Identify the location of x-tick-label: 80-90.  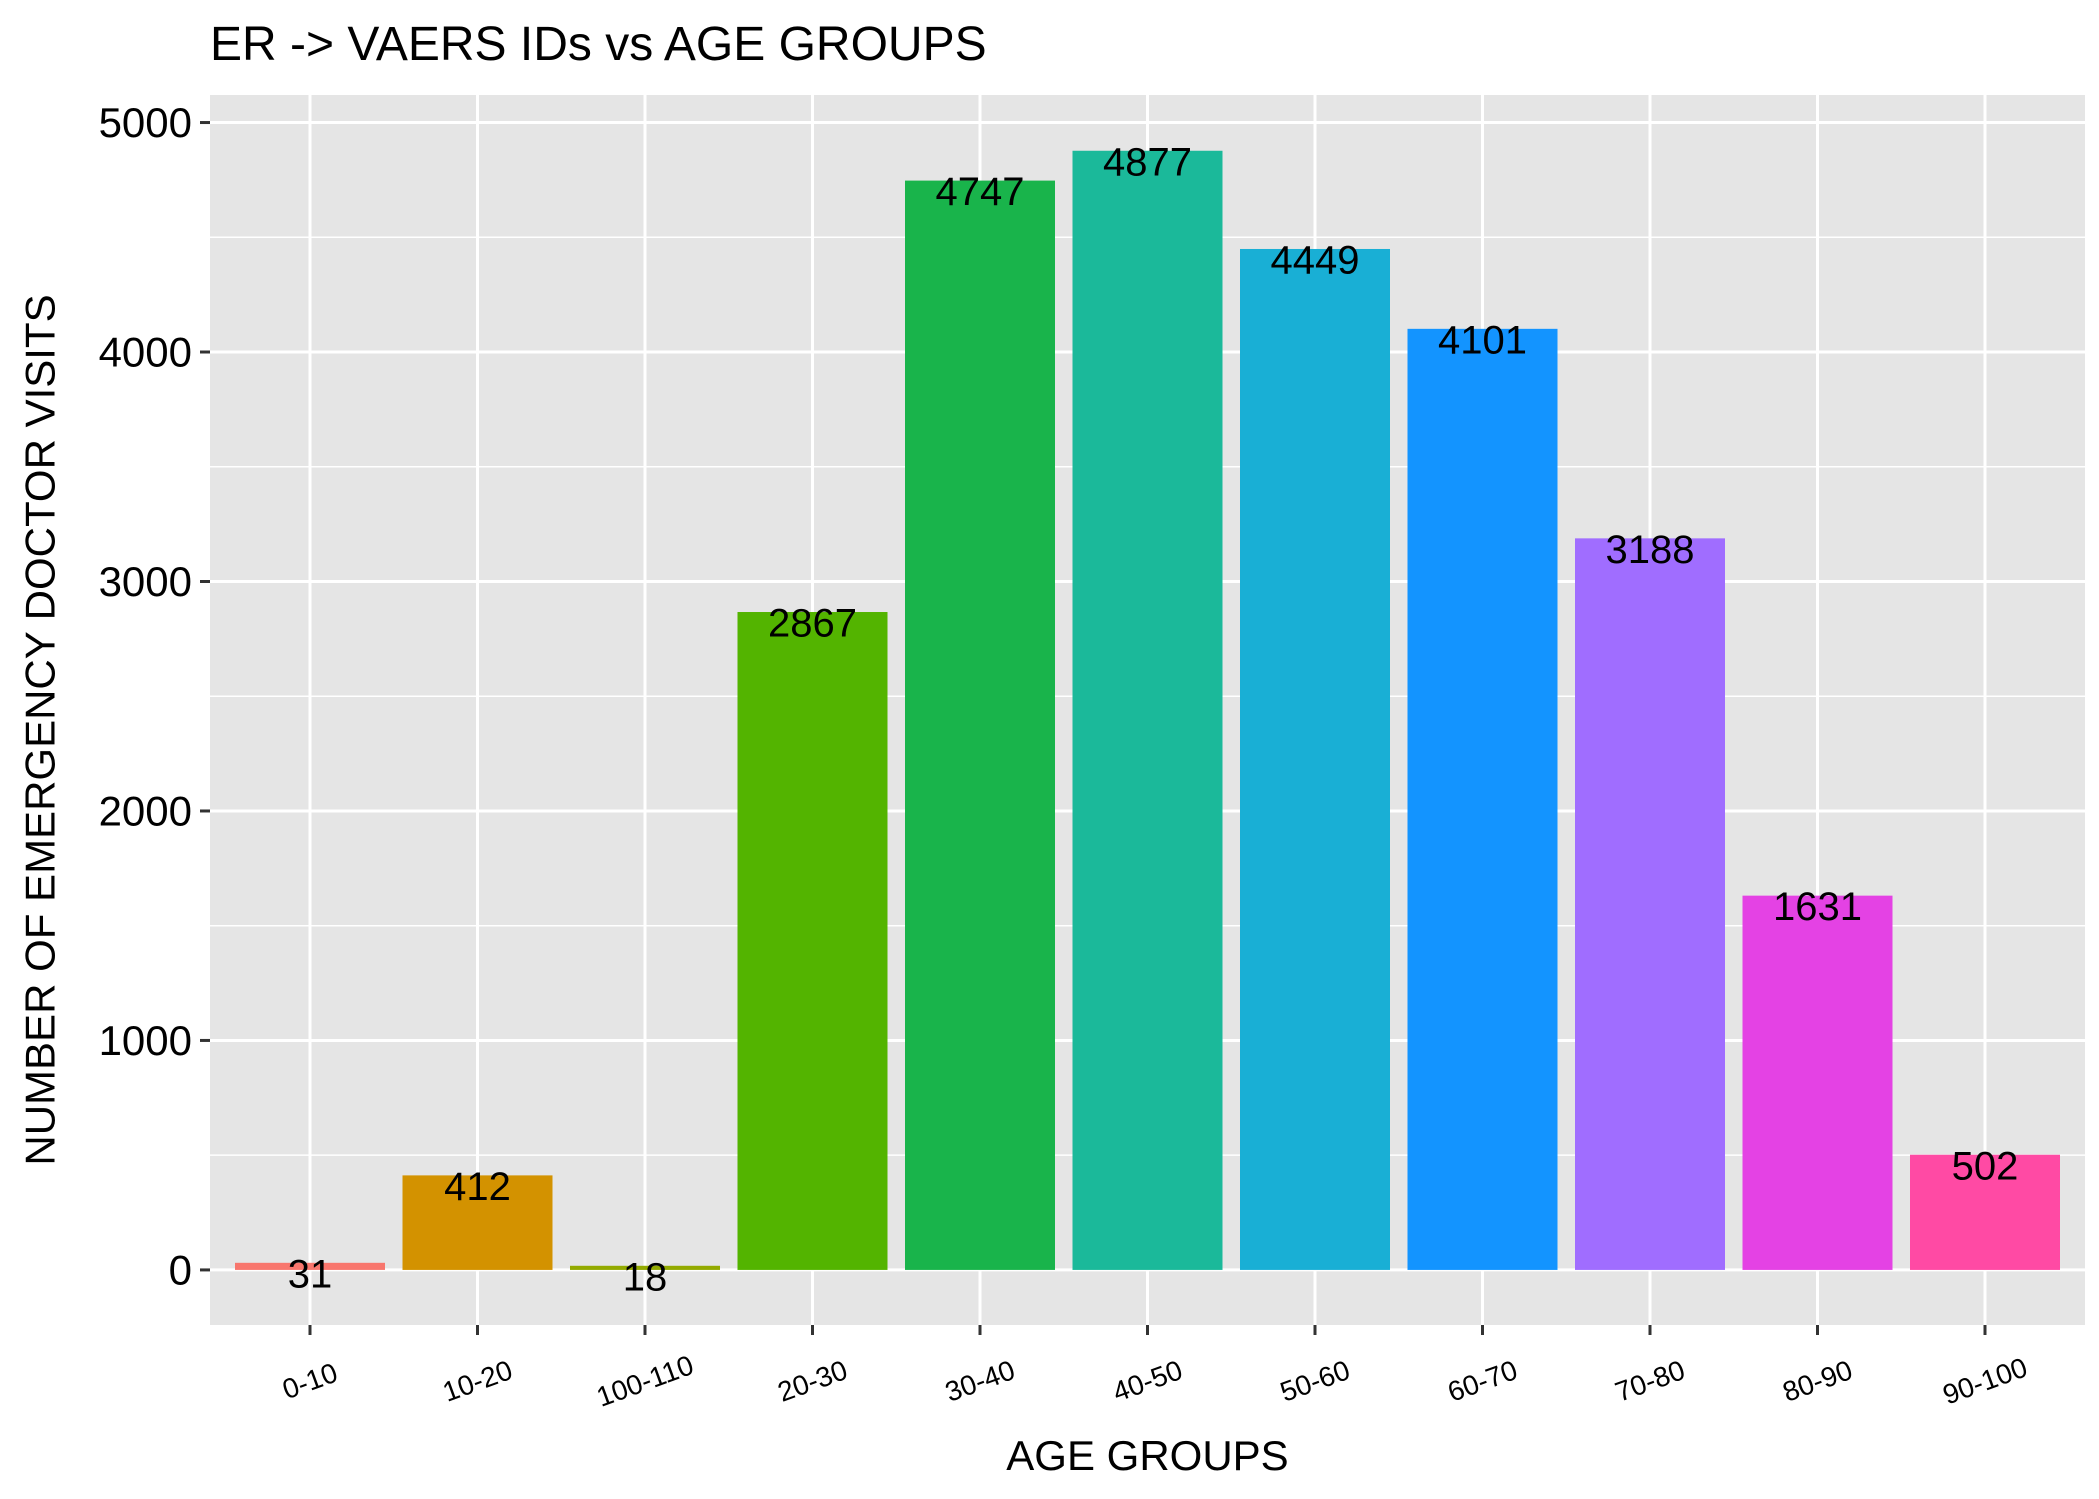
(1818, 1381).